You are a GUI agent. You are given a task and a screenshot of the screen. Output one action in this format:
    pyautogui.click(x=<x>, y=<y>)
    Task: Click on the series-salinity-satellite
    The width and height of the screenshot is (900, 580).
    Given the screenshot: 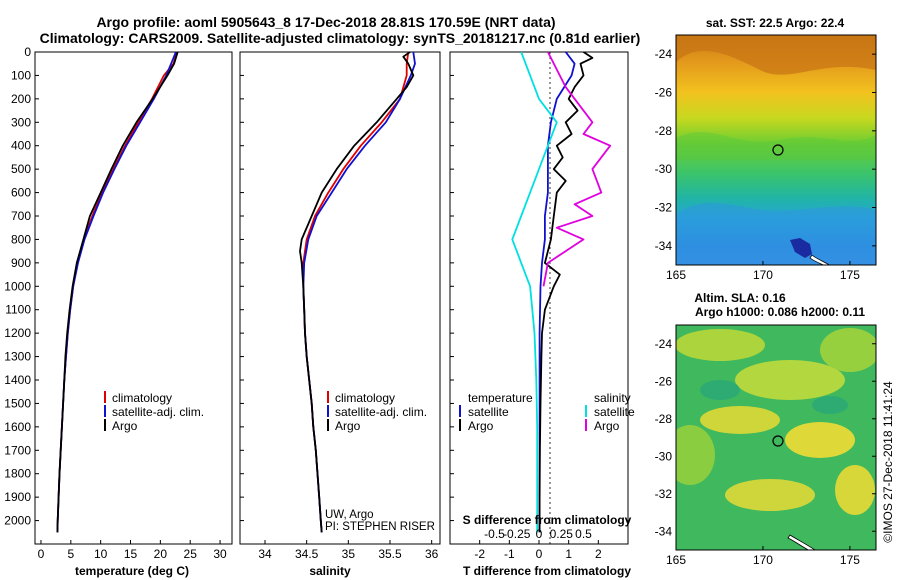 What is the action you would take?
    pyautogui.click(x=534, y=292)
    